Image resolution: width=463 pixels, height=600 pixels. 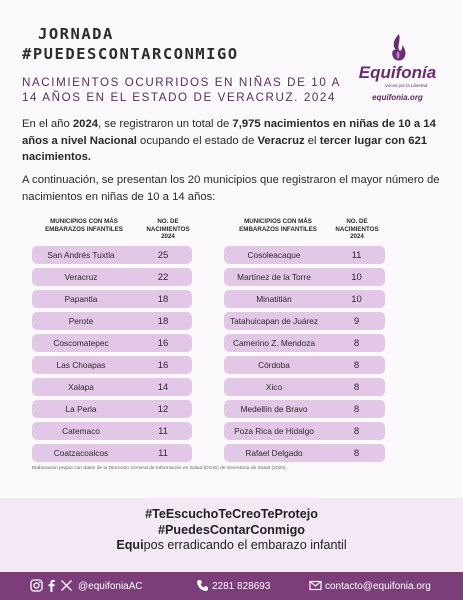 I want to click on table-row: Xico 8, so click(x=304, y=387).